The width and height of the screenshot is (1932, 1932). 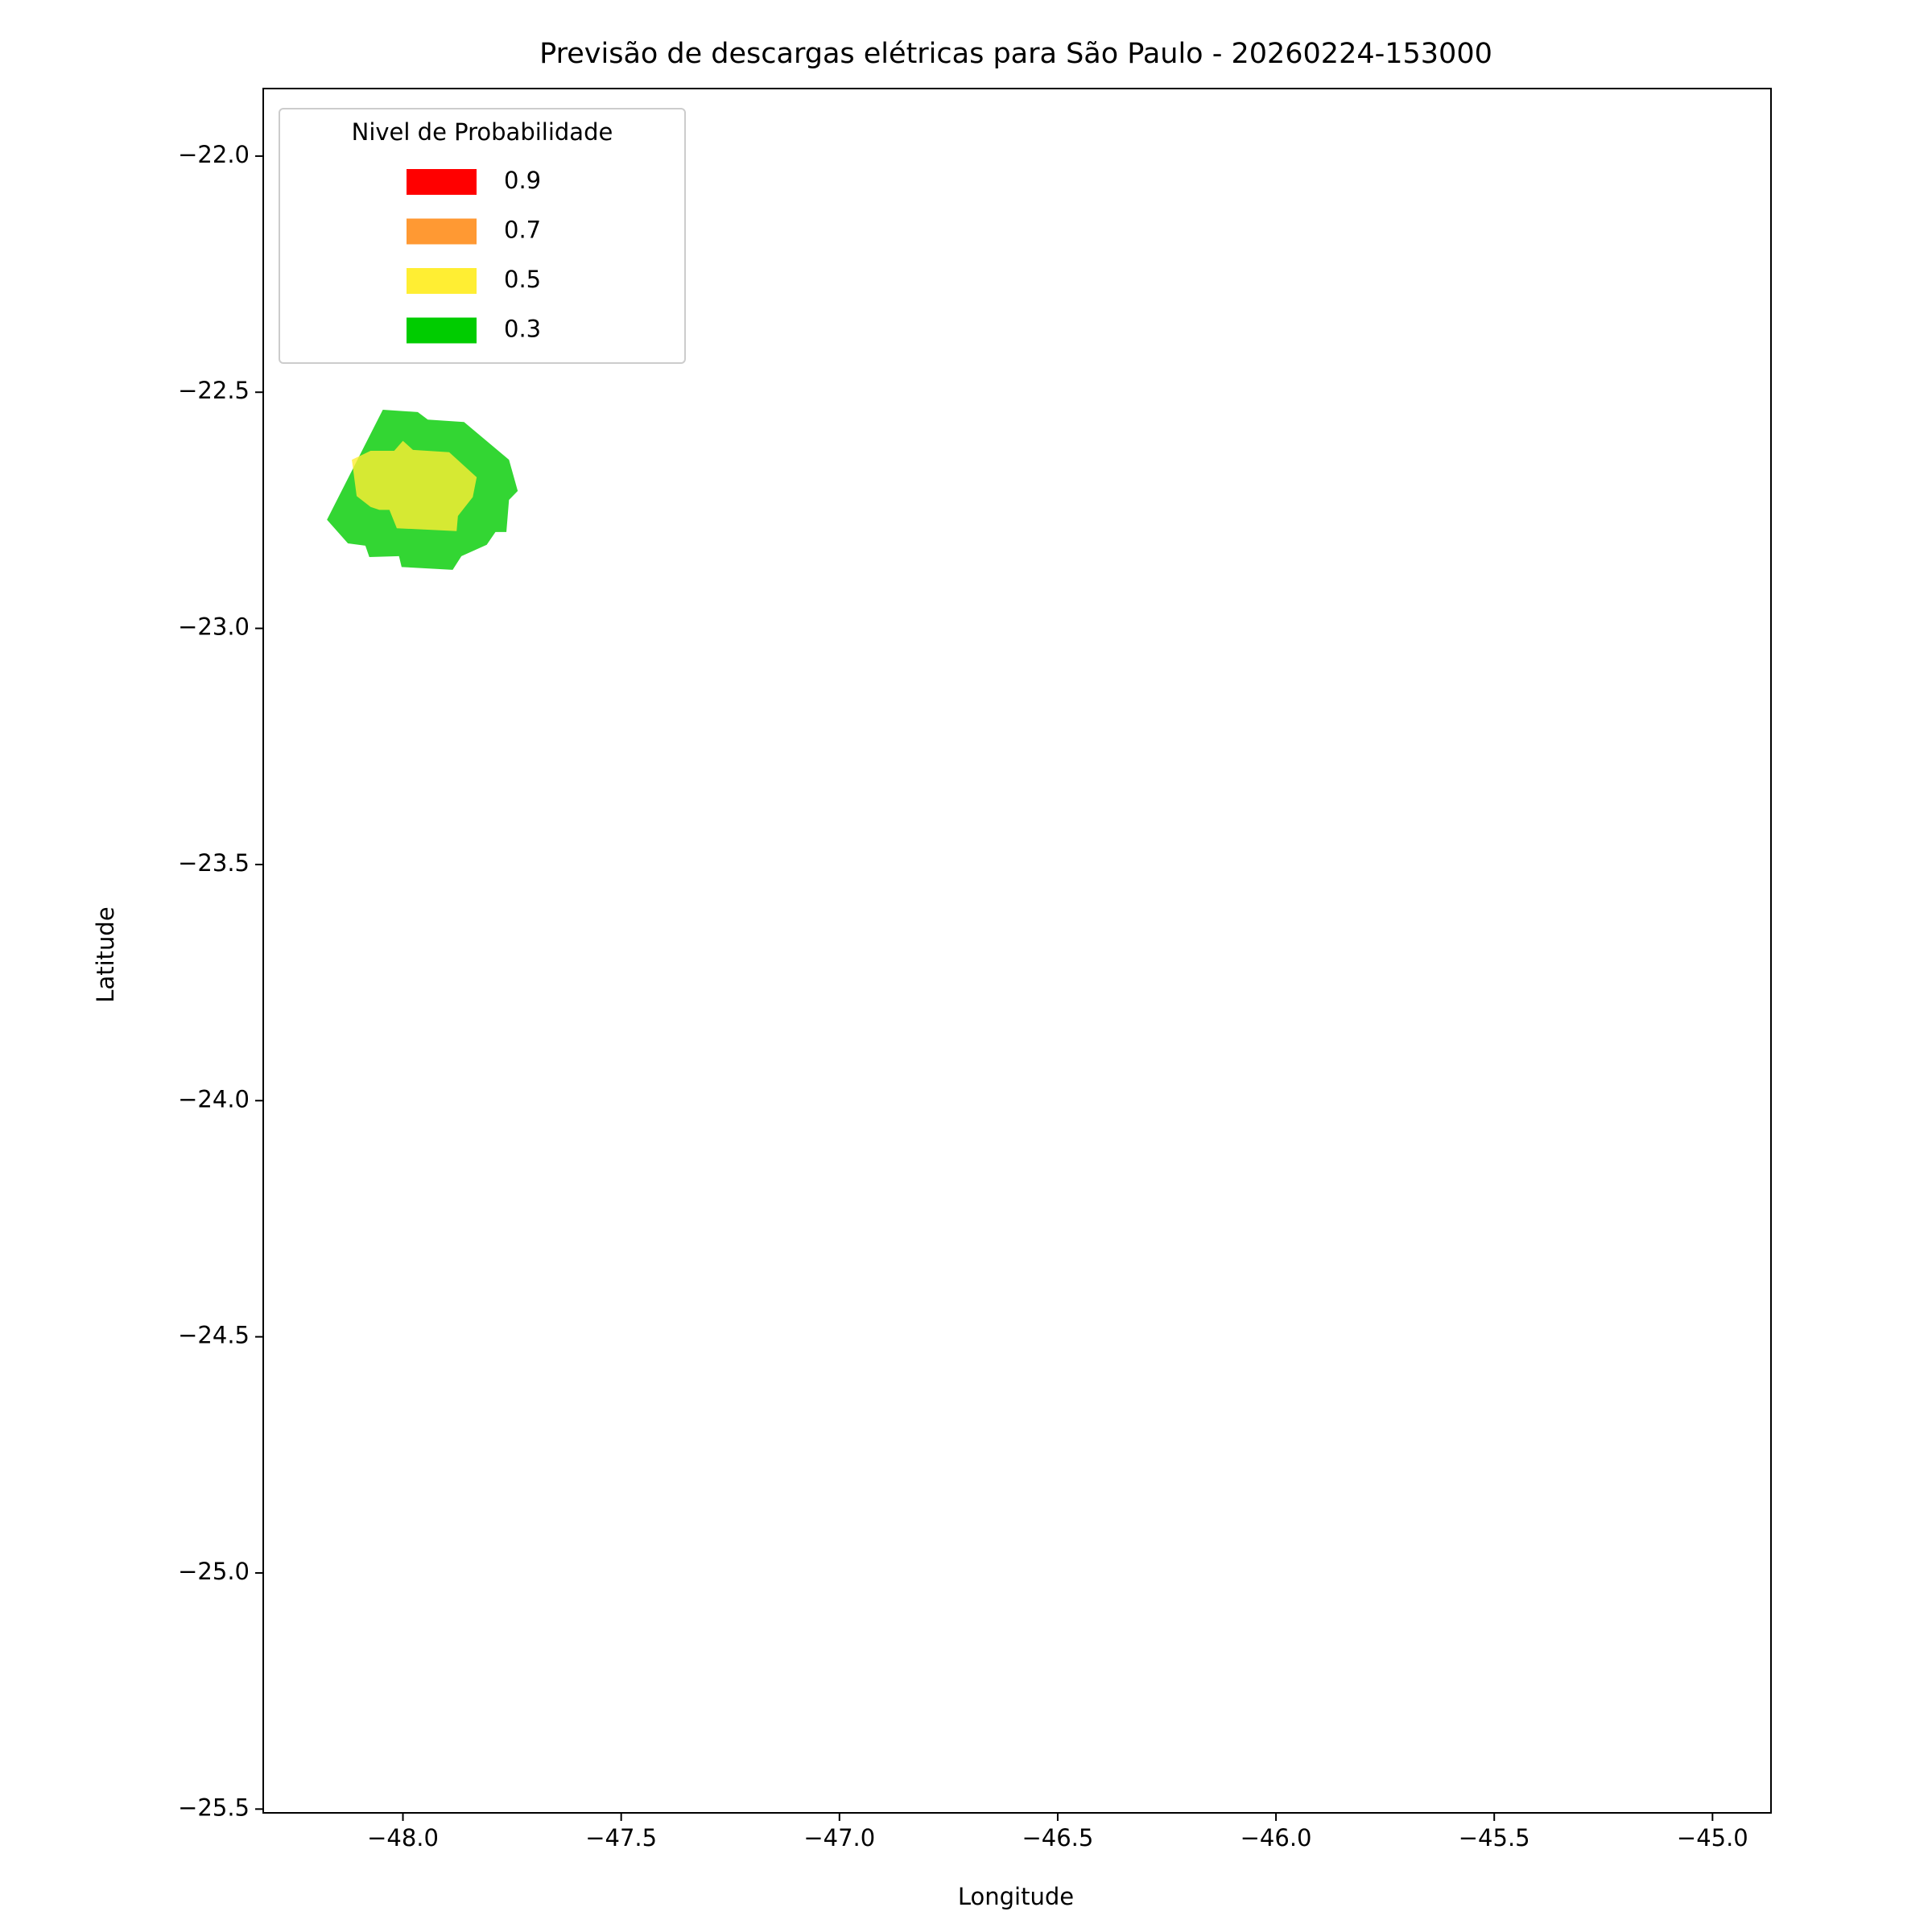 What do you see at coordinates (214, 1335) in the screenshot?
I see `y-tick-label: −24.5` at bounding box center [214, 1335].